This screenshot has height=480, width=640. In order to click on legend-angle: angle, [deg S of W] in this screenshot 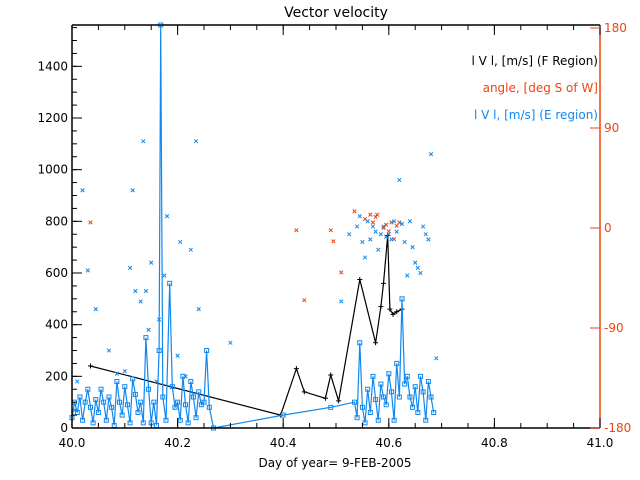, I will do `click(540, 88)`.